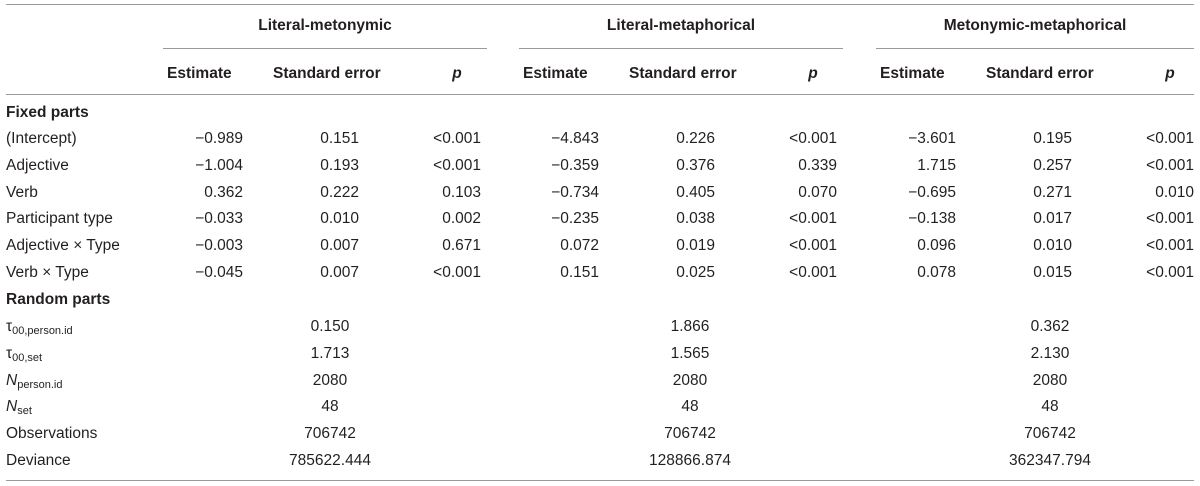  I want to click on section-random-parts: Random parts, so click(58, 299).